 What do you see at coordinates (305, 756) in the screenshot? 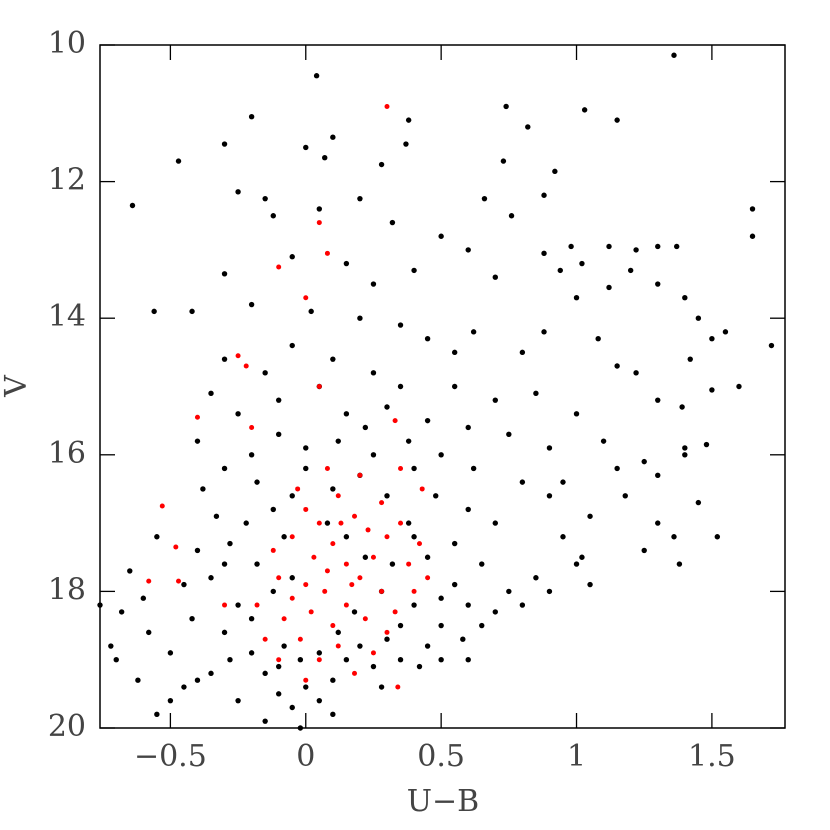
I see `x-tick-label: 0` at bounding box center [305, 756].